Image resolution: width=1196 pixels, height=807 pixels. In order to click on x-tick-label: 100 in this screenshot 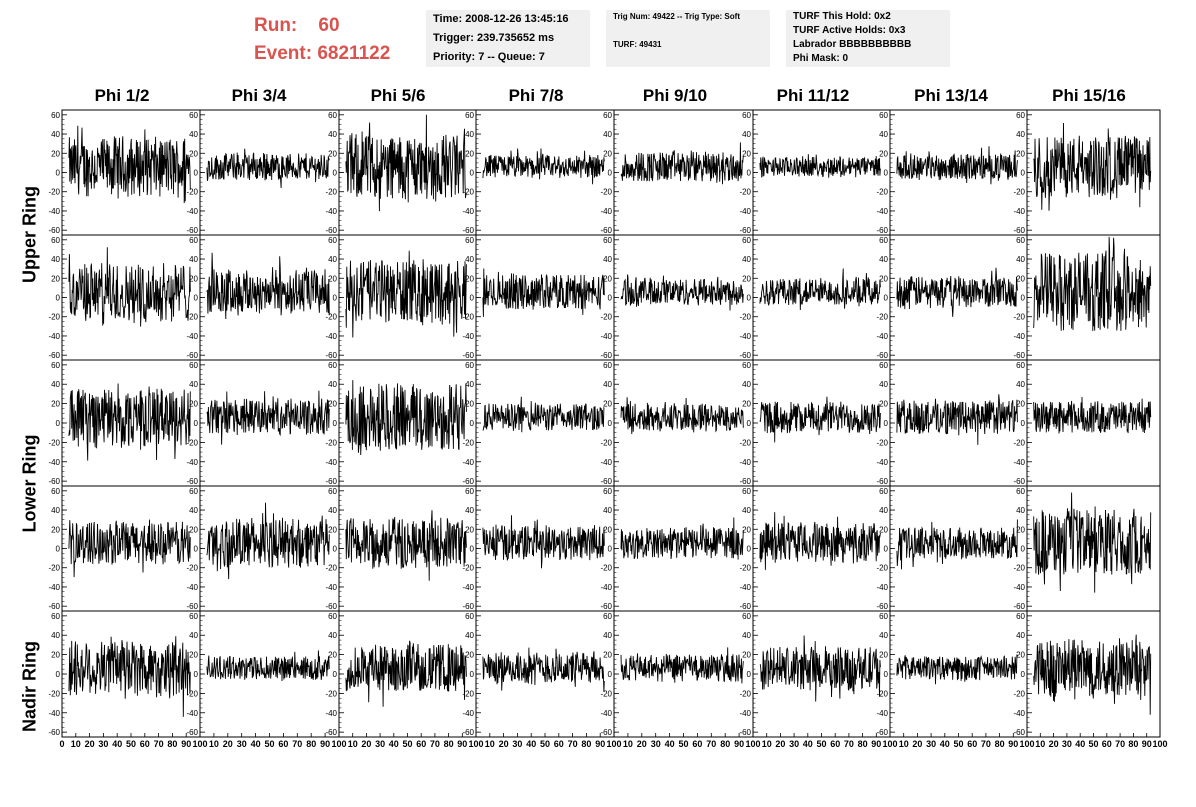, I will do `click(889, 744)`.